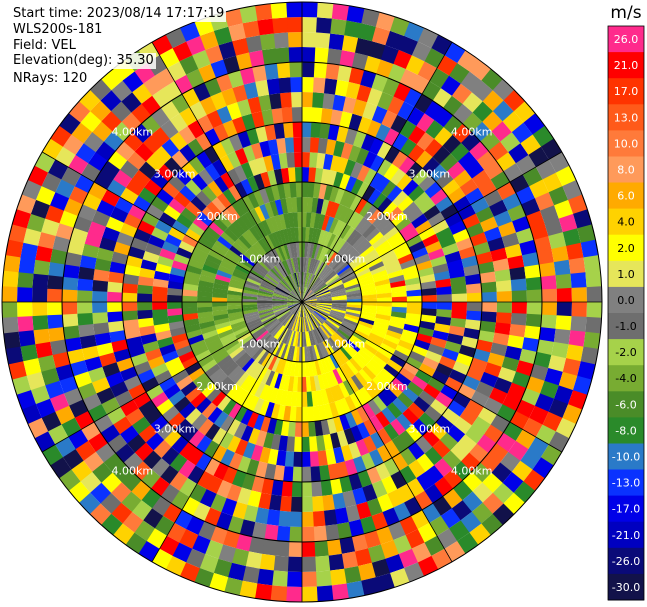 This screenshot has width=647, height=607. Describe the element at coordinates (50, 79) in the screenshot. I see `nrays-text: NRays: 120` at that location.